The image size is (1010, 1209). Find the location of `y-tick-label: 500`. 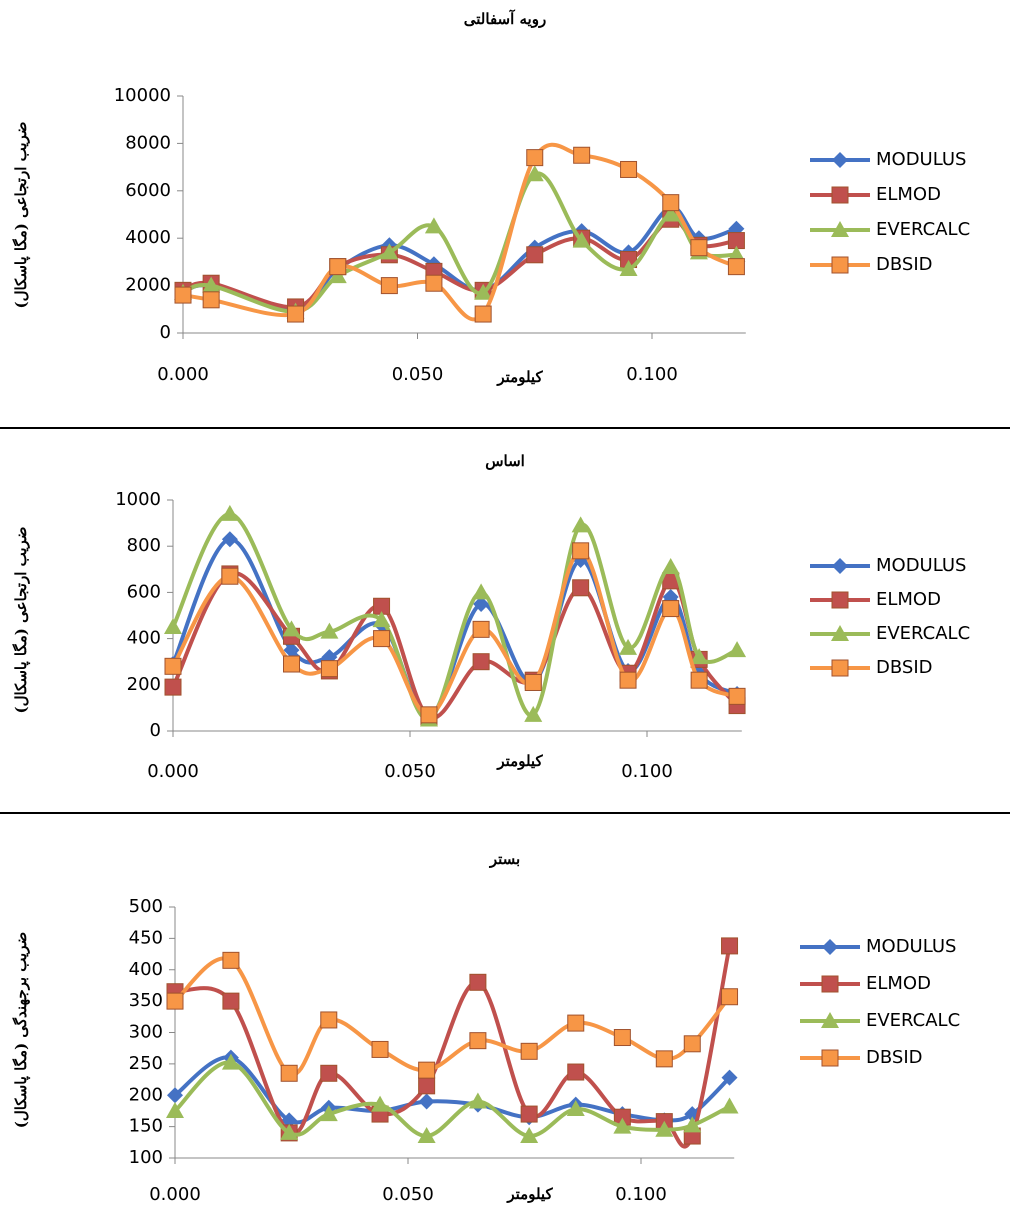

y-tick-label: 500 is located at coordinates (146, 906).